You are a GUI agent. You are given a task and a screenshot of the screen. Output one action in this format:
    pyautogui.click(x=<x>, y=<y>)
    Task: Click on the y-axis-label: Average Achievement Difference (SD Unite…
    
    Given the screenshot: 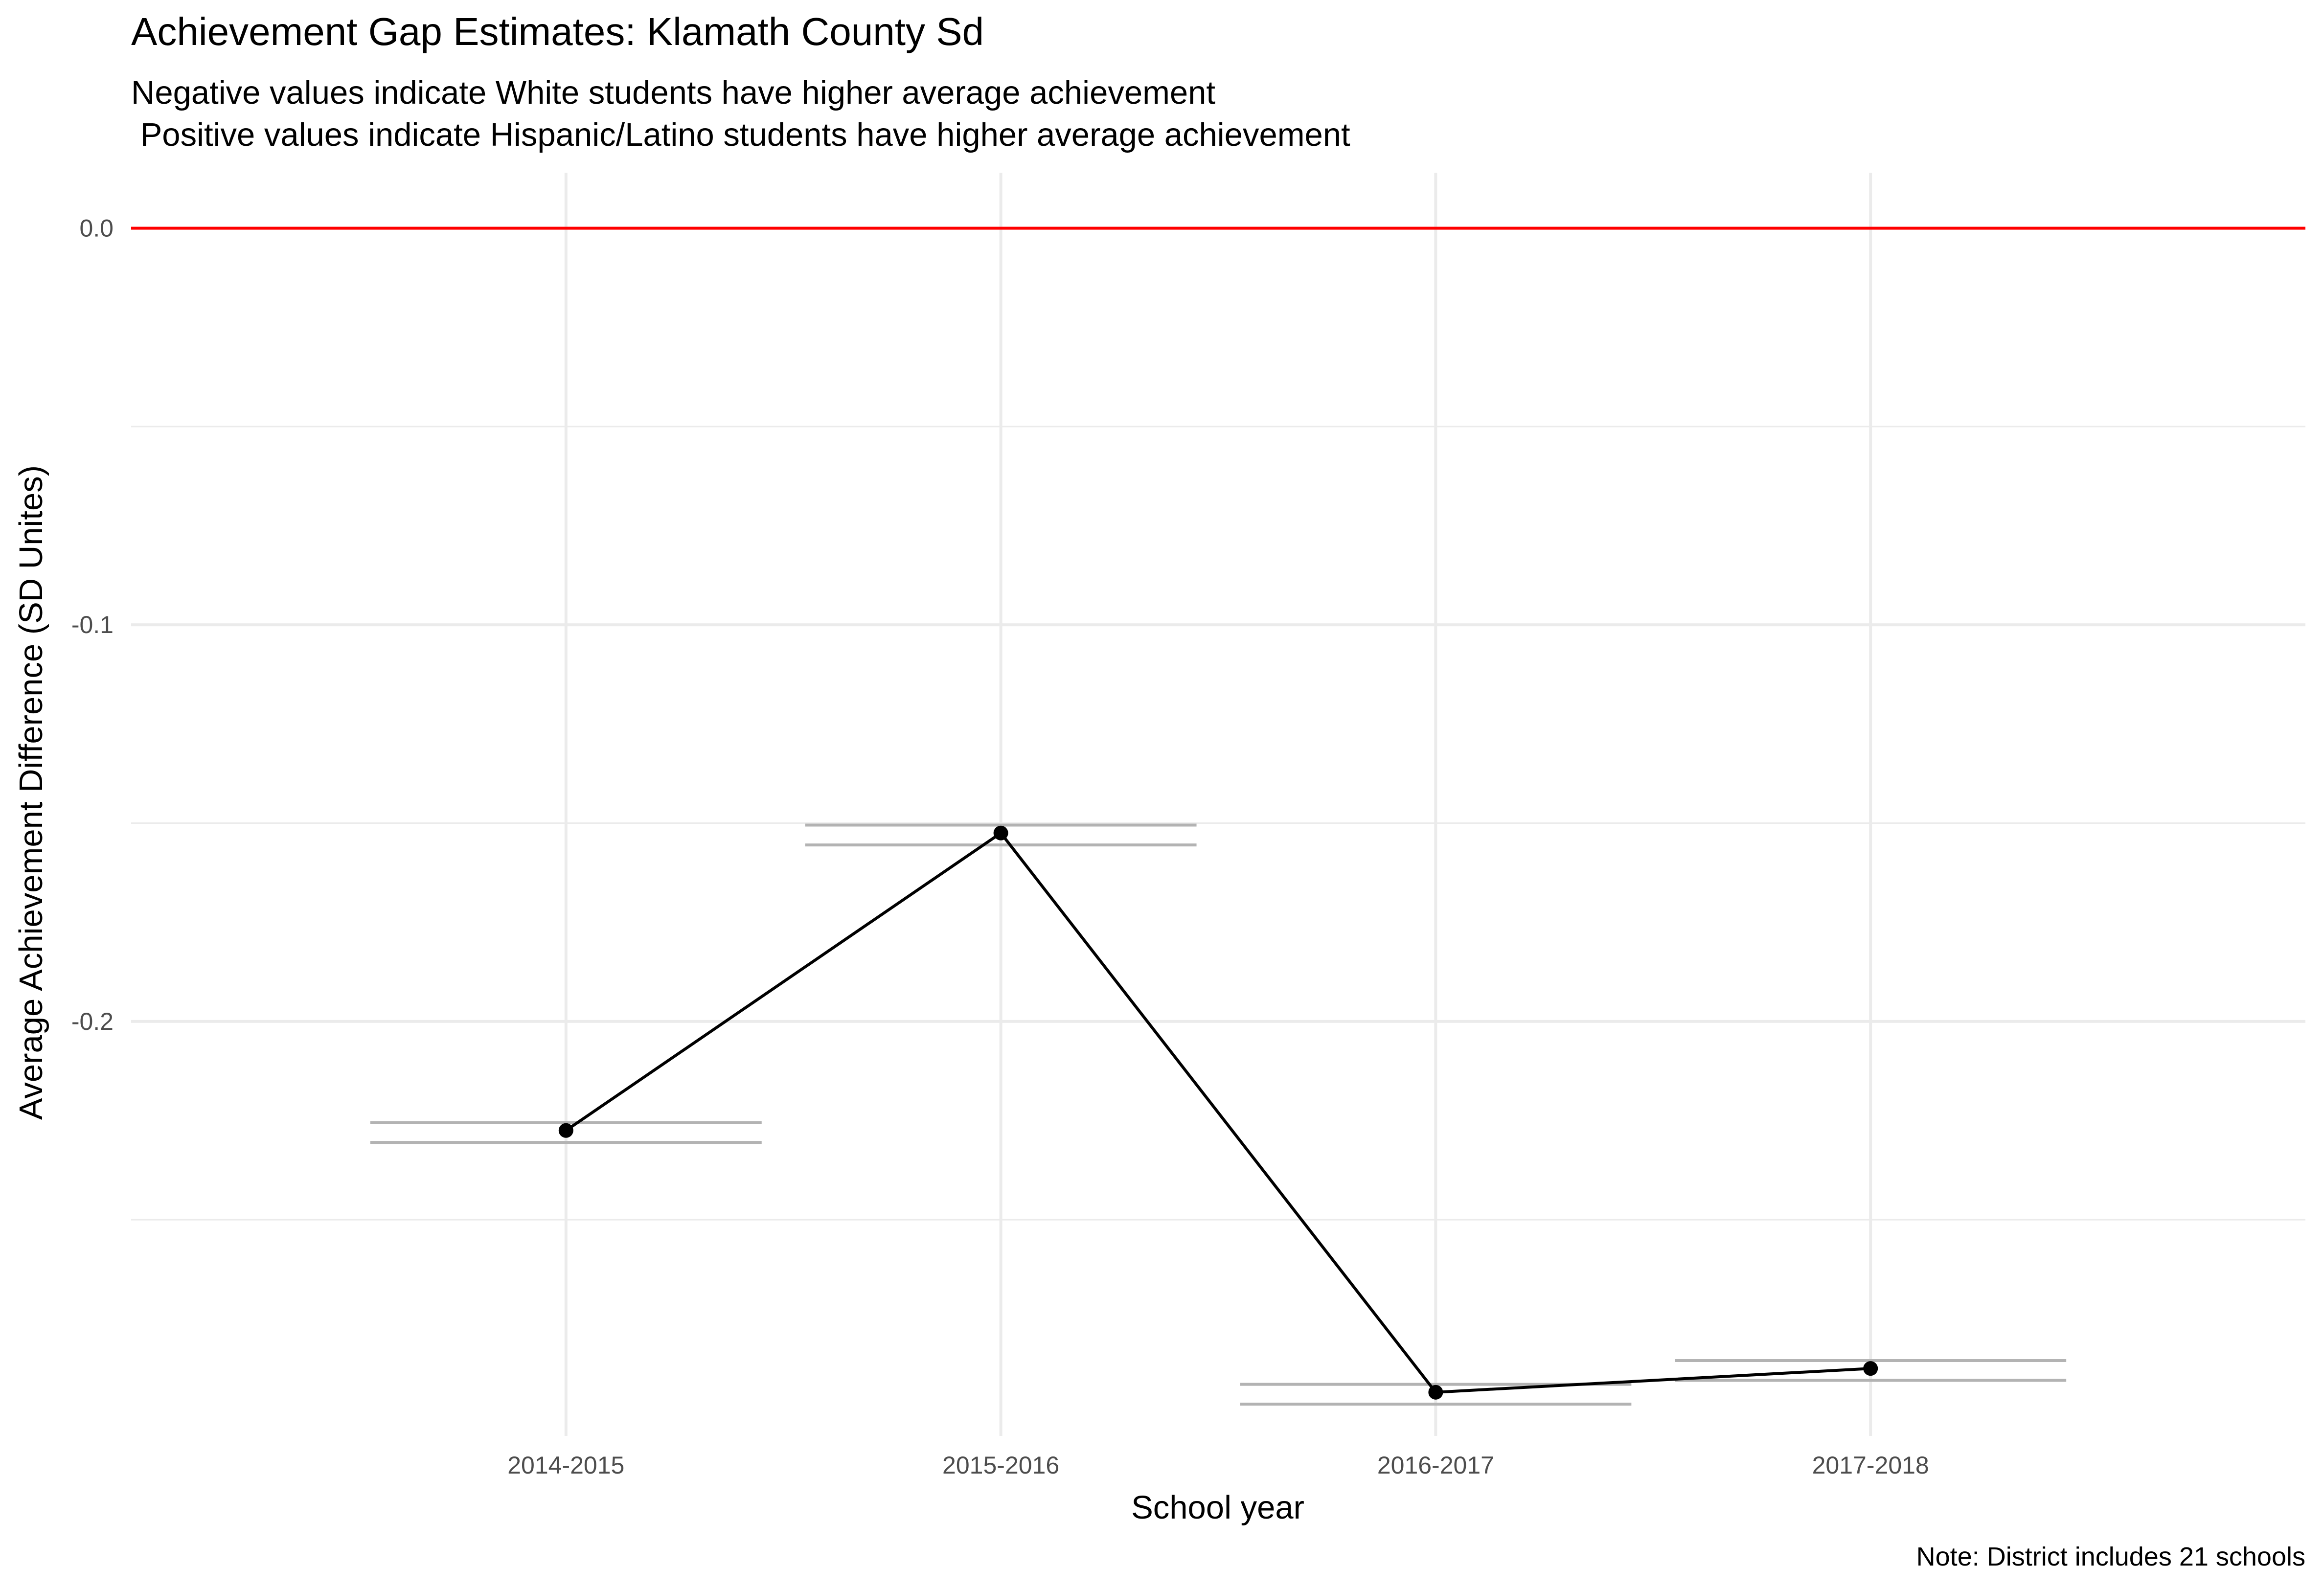 What is the action you would take?
    pyautogui.click(x=31, y=792)
    